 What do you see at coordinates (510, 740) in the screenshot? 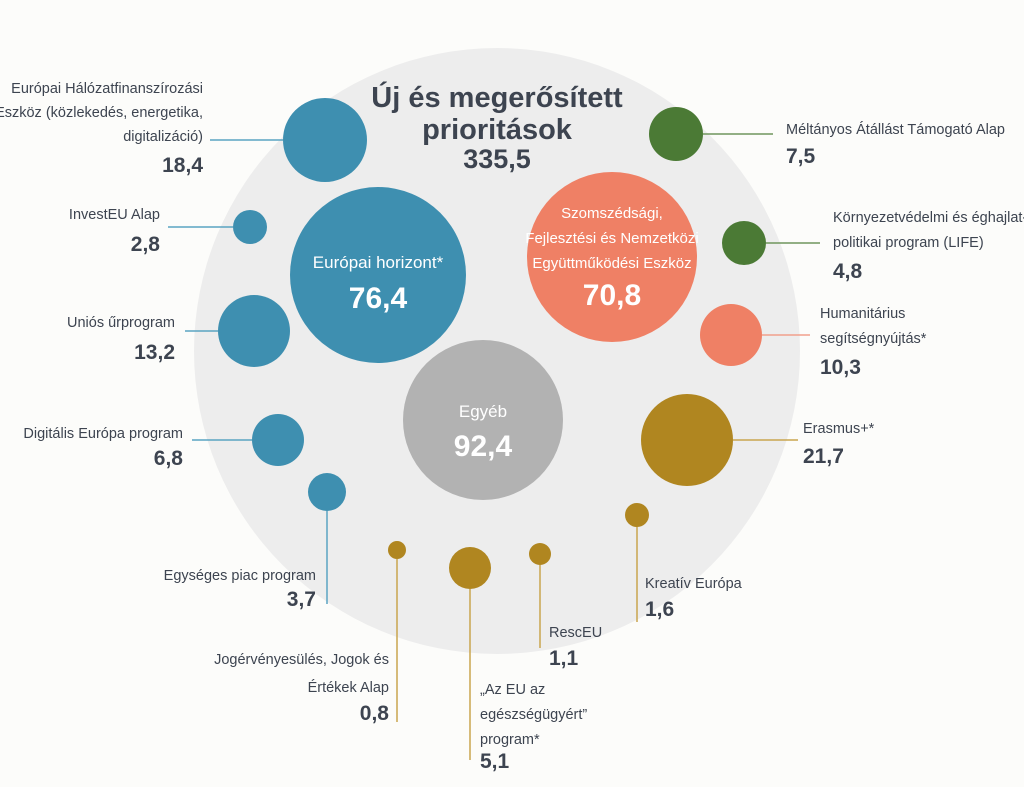
I see `bubble-label-eu-egeszsegugyert: program*` at bounding box center [510, 740].